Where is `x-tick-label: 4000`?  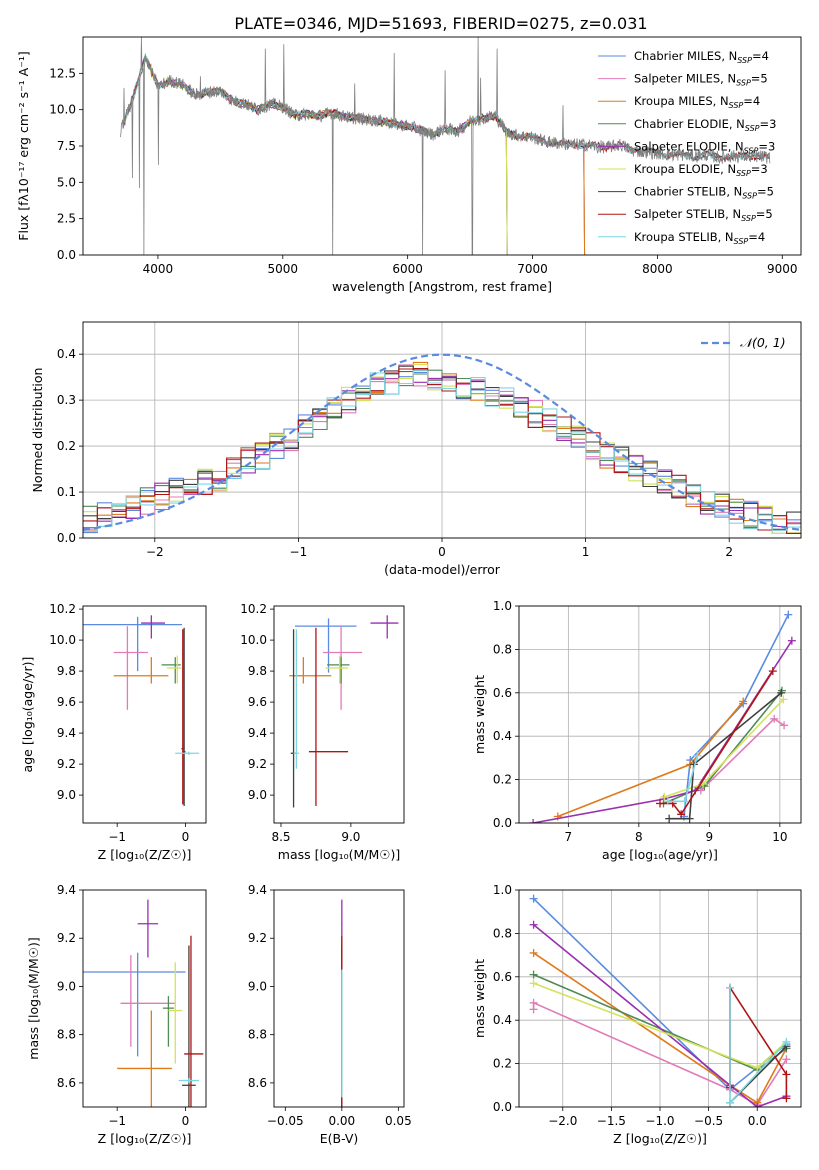
x-tick-label: 4000 is located at coordinates (158, 269).